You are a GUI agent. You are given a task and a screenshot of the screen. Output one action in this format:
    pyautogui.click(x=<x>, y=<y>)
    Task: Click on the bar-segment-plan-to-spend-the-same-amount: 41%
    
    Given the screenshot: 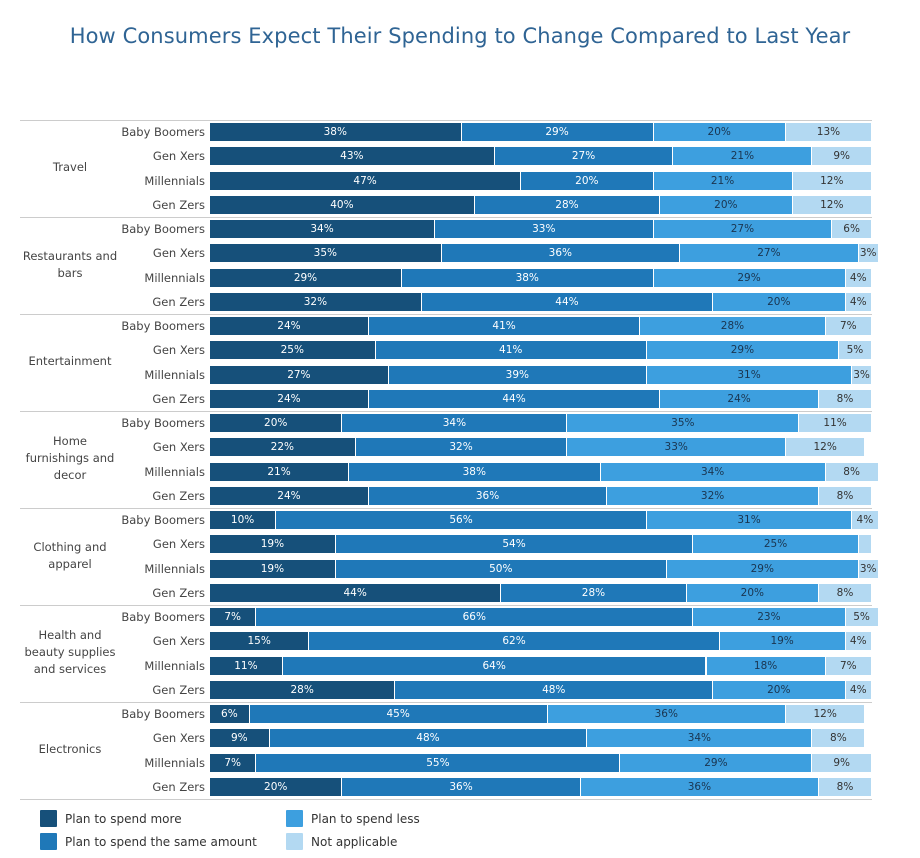 What is the action you would take?
    pyautogui.click(x=511, y=350)
    